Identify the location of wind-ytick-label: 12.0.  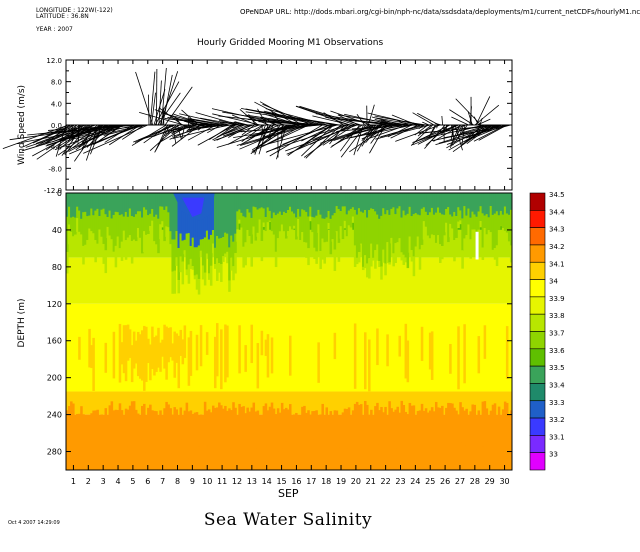
(54, 61).